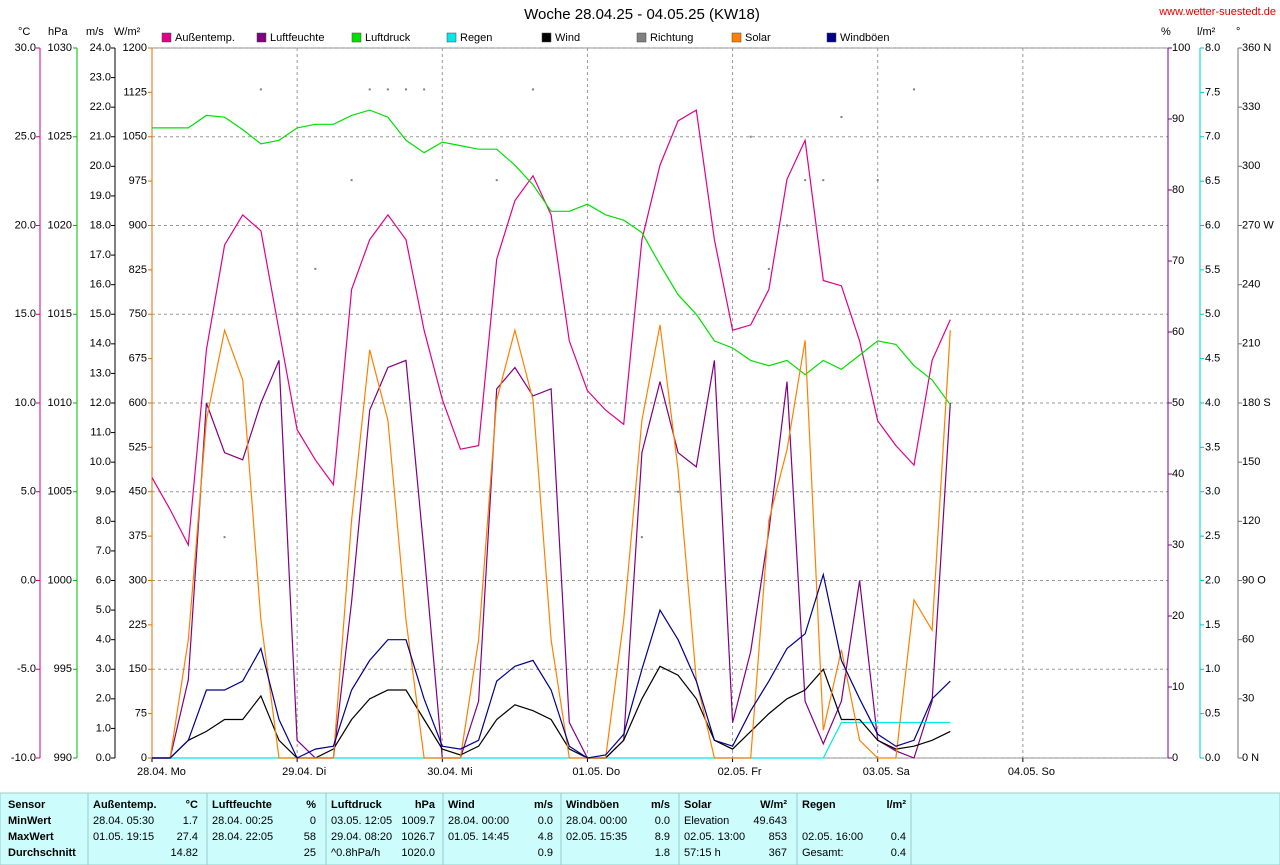 This screenshot has height=865, width=1280. What do you see at coordinates (103, 758) in the screenshot?
I see `axis-tick-label: 0.0` at bounding box center [103, 758].